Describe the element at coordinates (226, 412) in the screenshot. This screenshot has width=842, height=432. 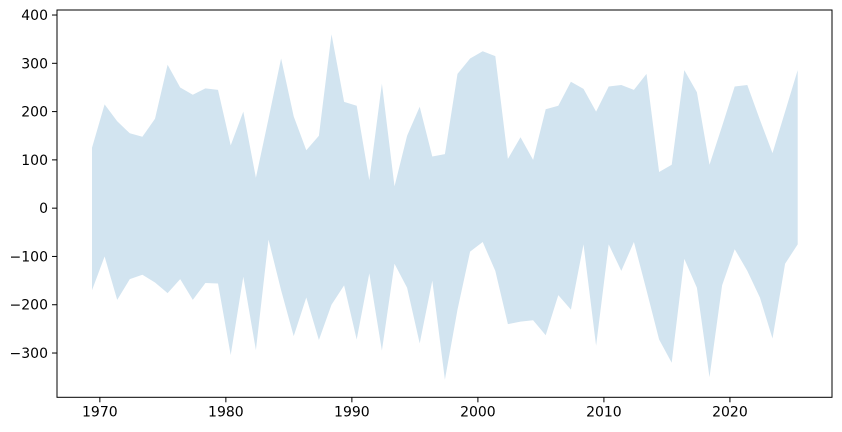
I see `x-tick-label: 1980` at that location.